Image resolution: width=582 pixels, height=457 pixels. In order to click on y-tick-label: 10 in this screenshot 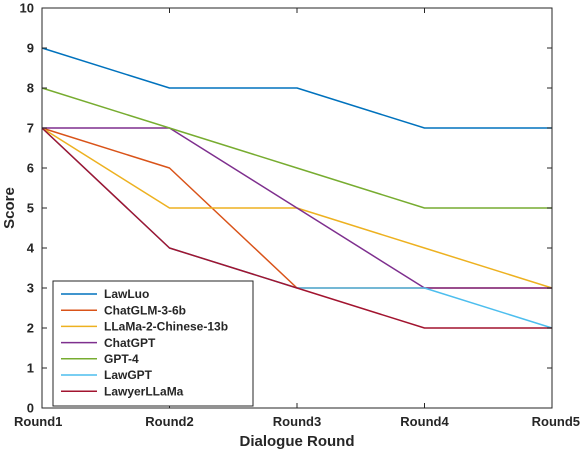, I will do `click(27, 8)`.